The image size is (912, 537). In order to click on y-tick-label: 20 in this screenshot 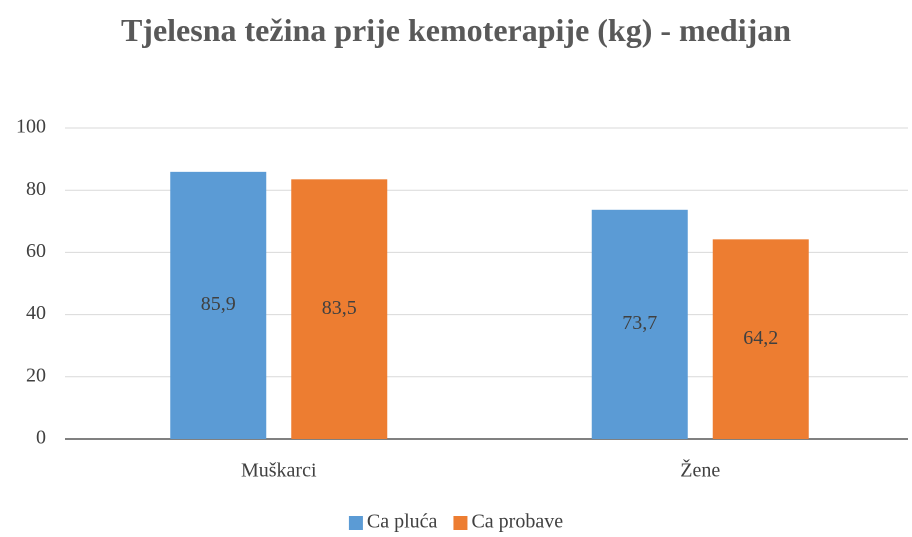, I will do `click(36, 375)`.